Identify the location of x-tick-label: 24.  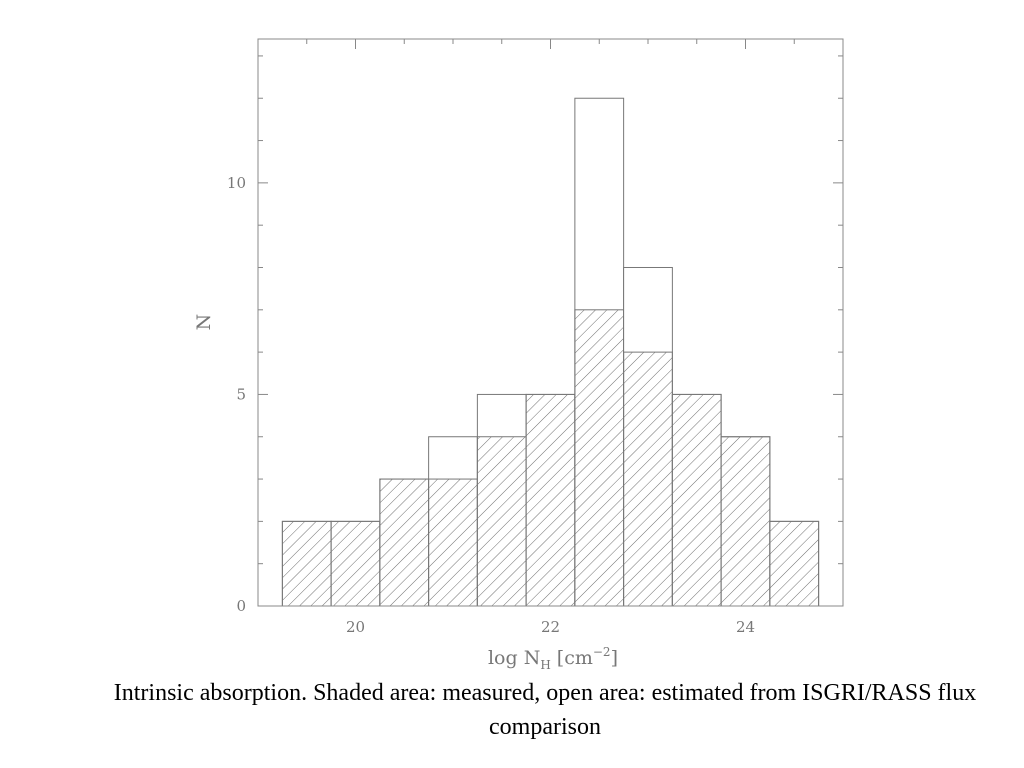
(745, 627).